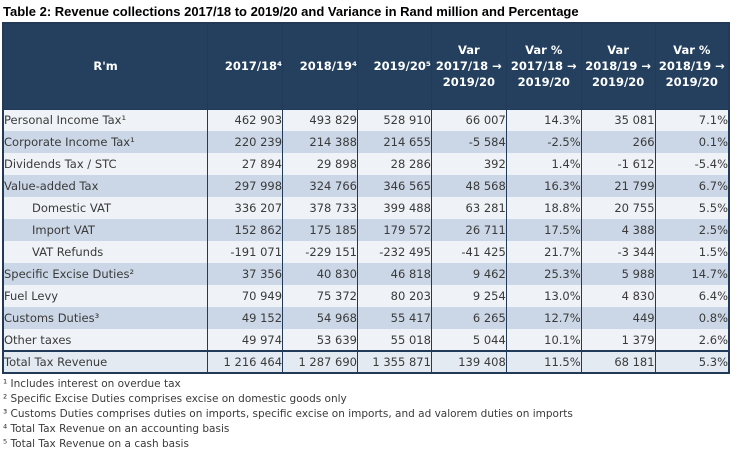  What do you see at coordinates (320, 361) in the screenshot?
I see `value-cell: 1 287 690` at bounding box center [320, 361].